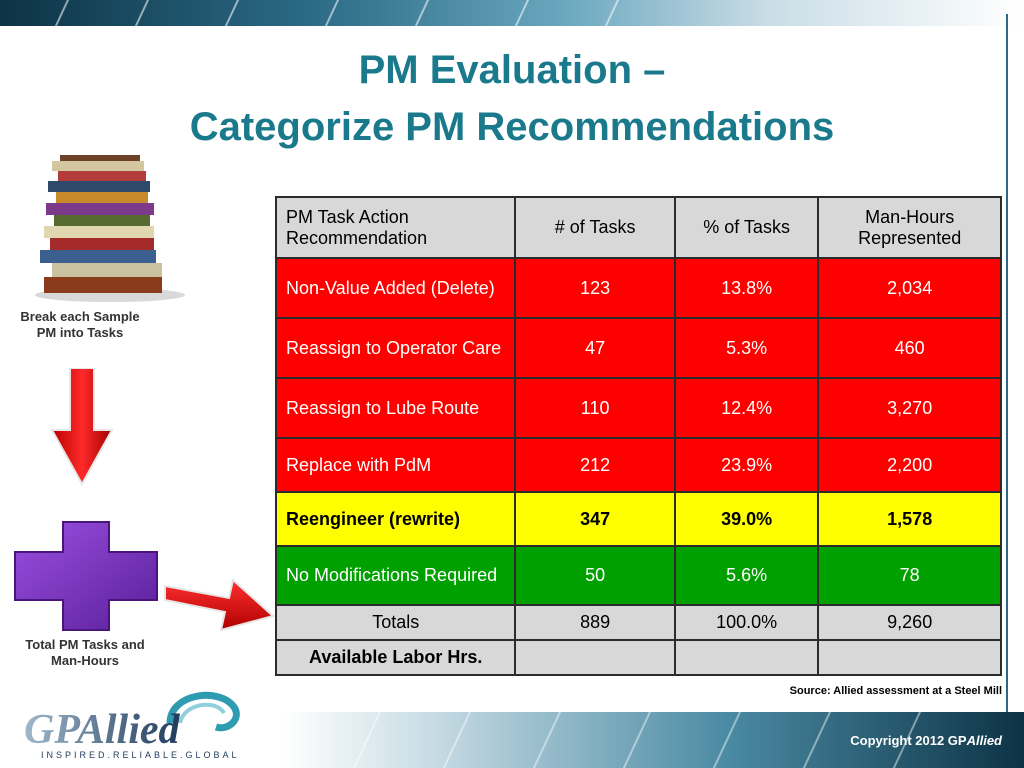  I want to click on totals-label: Totals, so click(395, 622).